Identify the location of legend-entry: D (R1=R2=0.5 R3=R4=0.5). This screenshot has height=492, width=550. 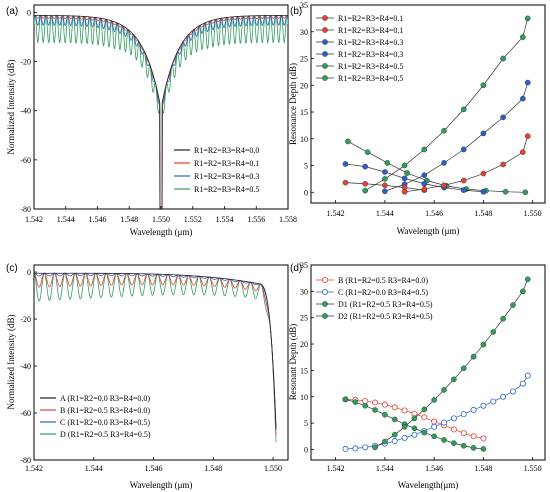
(105, 434).